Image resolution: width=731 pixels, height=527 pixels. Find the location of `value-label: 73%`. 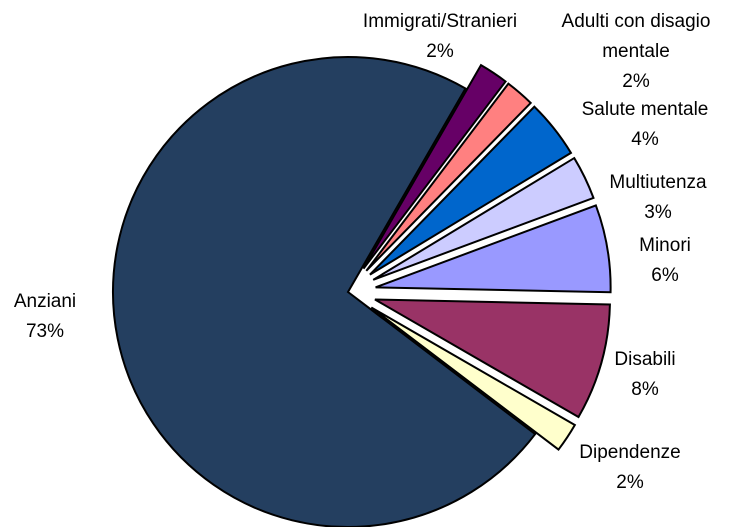

value-label: 73% is located at coordinates (45, 331).